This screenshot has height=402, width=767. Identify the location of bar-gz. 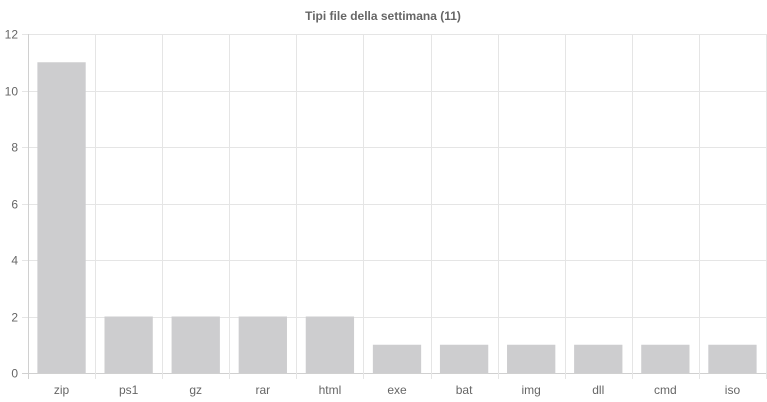
(195, 345).